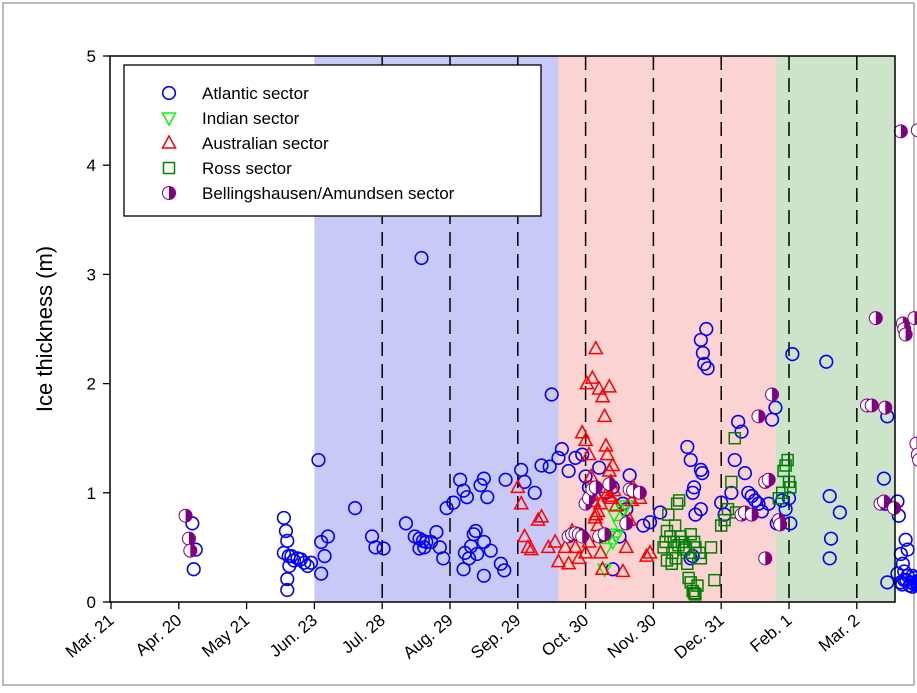 This screenshot has width=917, height=693. What do you see at coordinates (98, 329) in the screenshot?
I see `y-axis: 0 1 2 3 4 5` at bounding box center [98, 329].